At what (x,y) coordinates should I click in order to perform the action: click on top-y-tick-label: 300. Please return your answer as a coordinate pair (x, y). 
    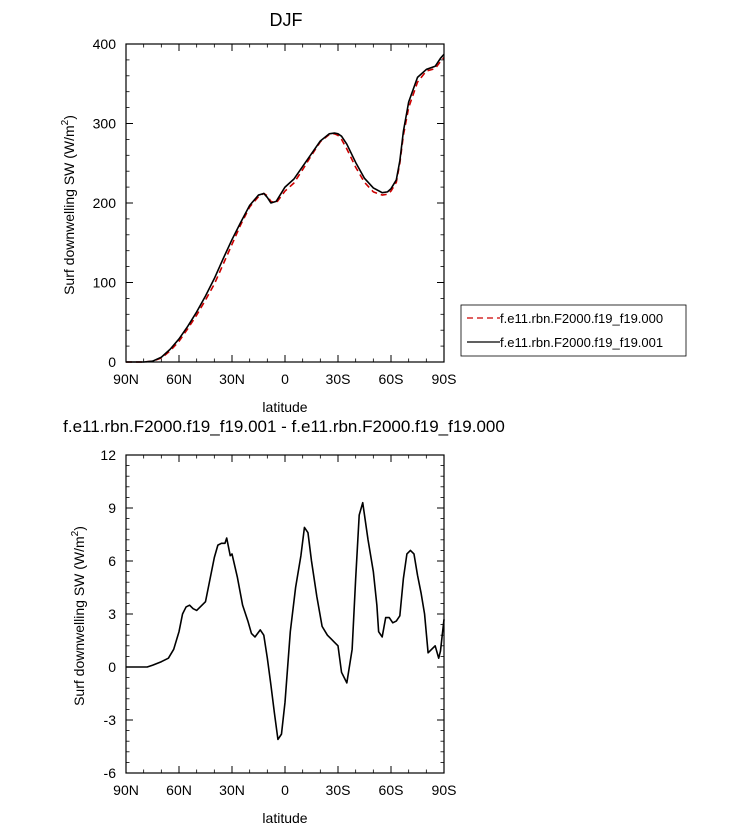
    Looking at the image, I should click on (105, 124).